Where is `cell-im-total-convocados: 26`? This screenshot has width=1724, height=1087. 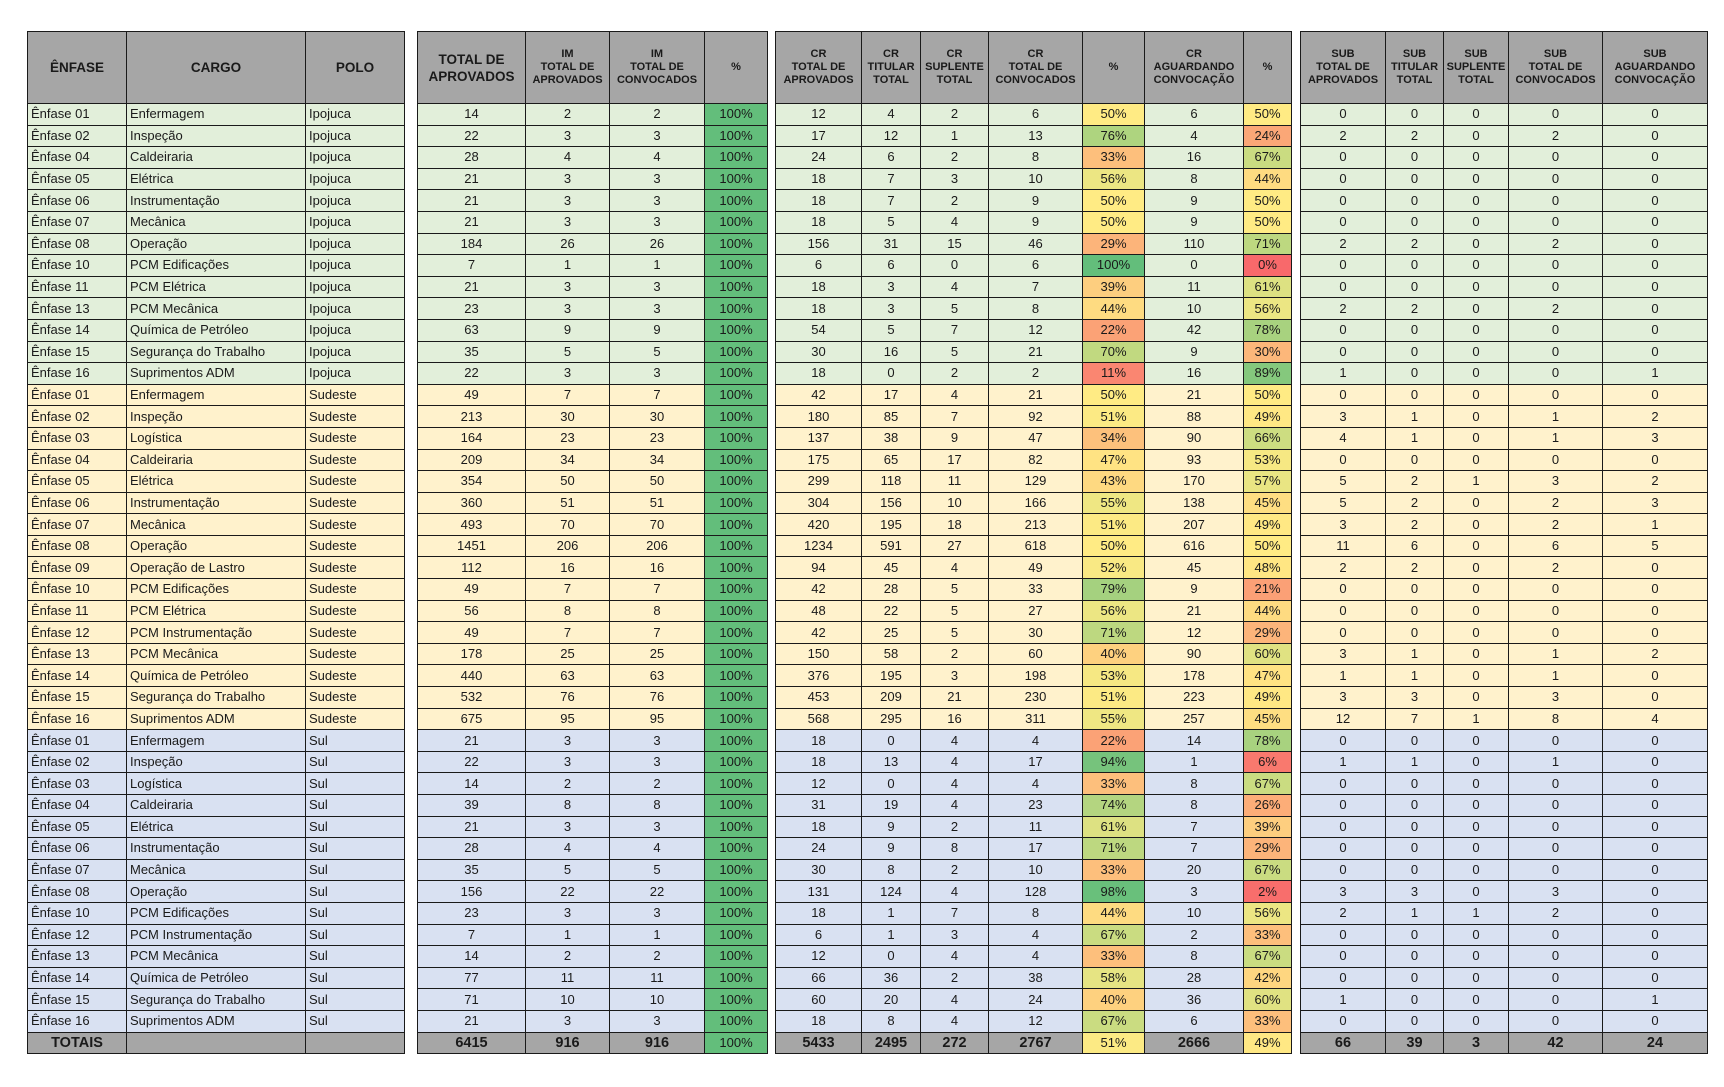 cell-im-total-convocados: 26 is located at coordinates (657, 244).